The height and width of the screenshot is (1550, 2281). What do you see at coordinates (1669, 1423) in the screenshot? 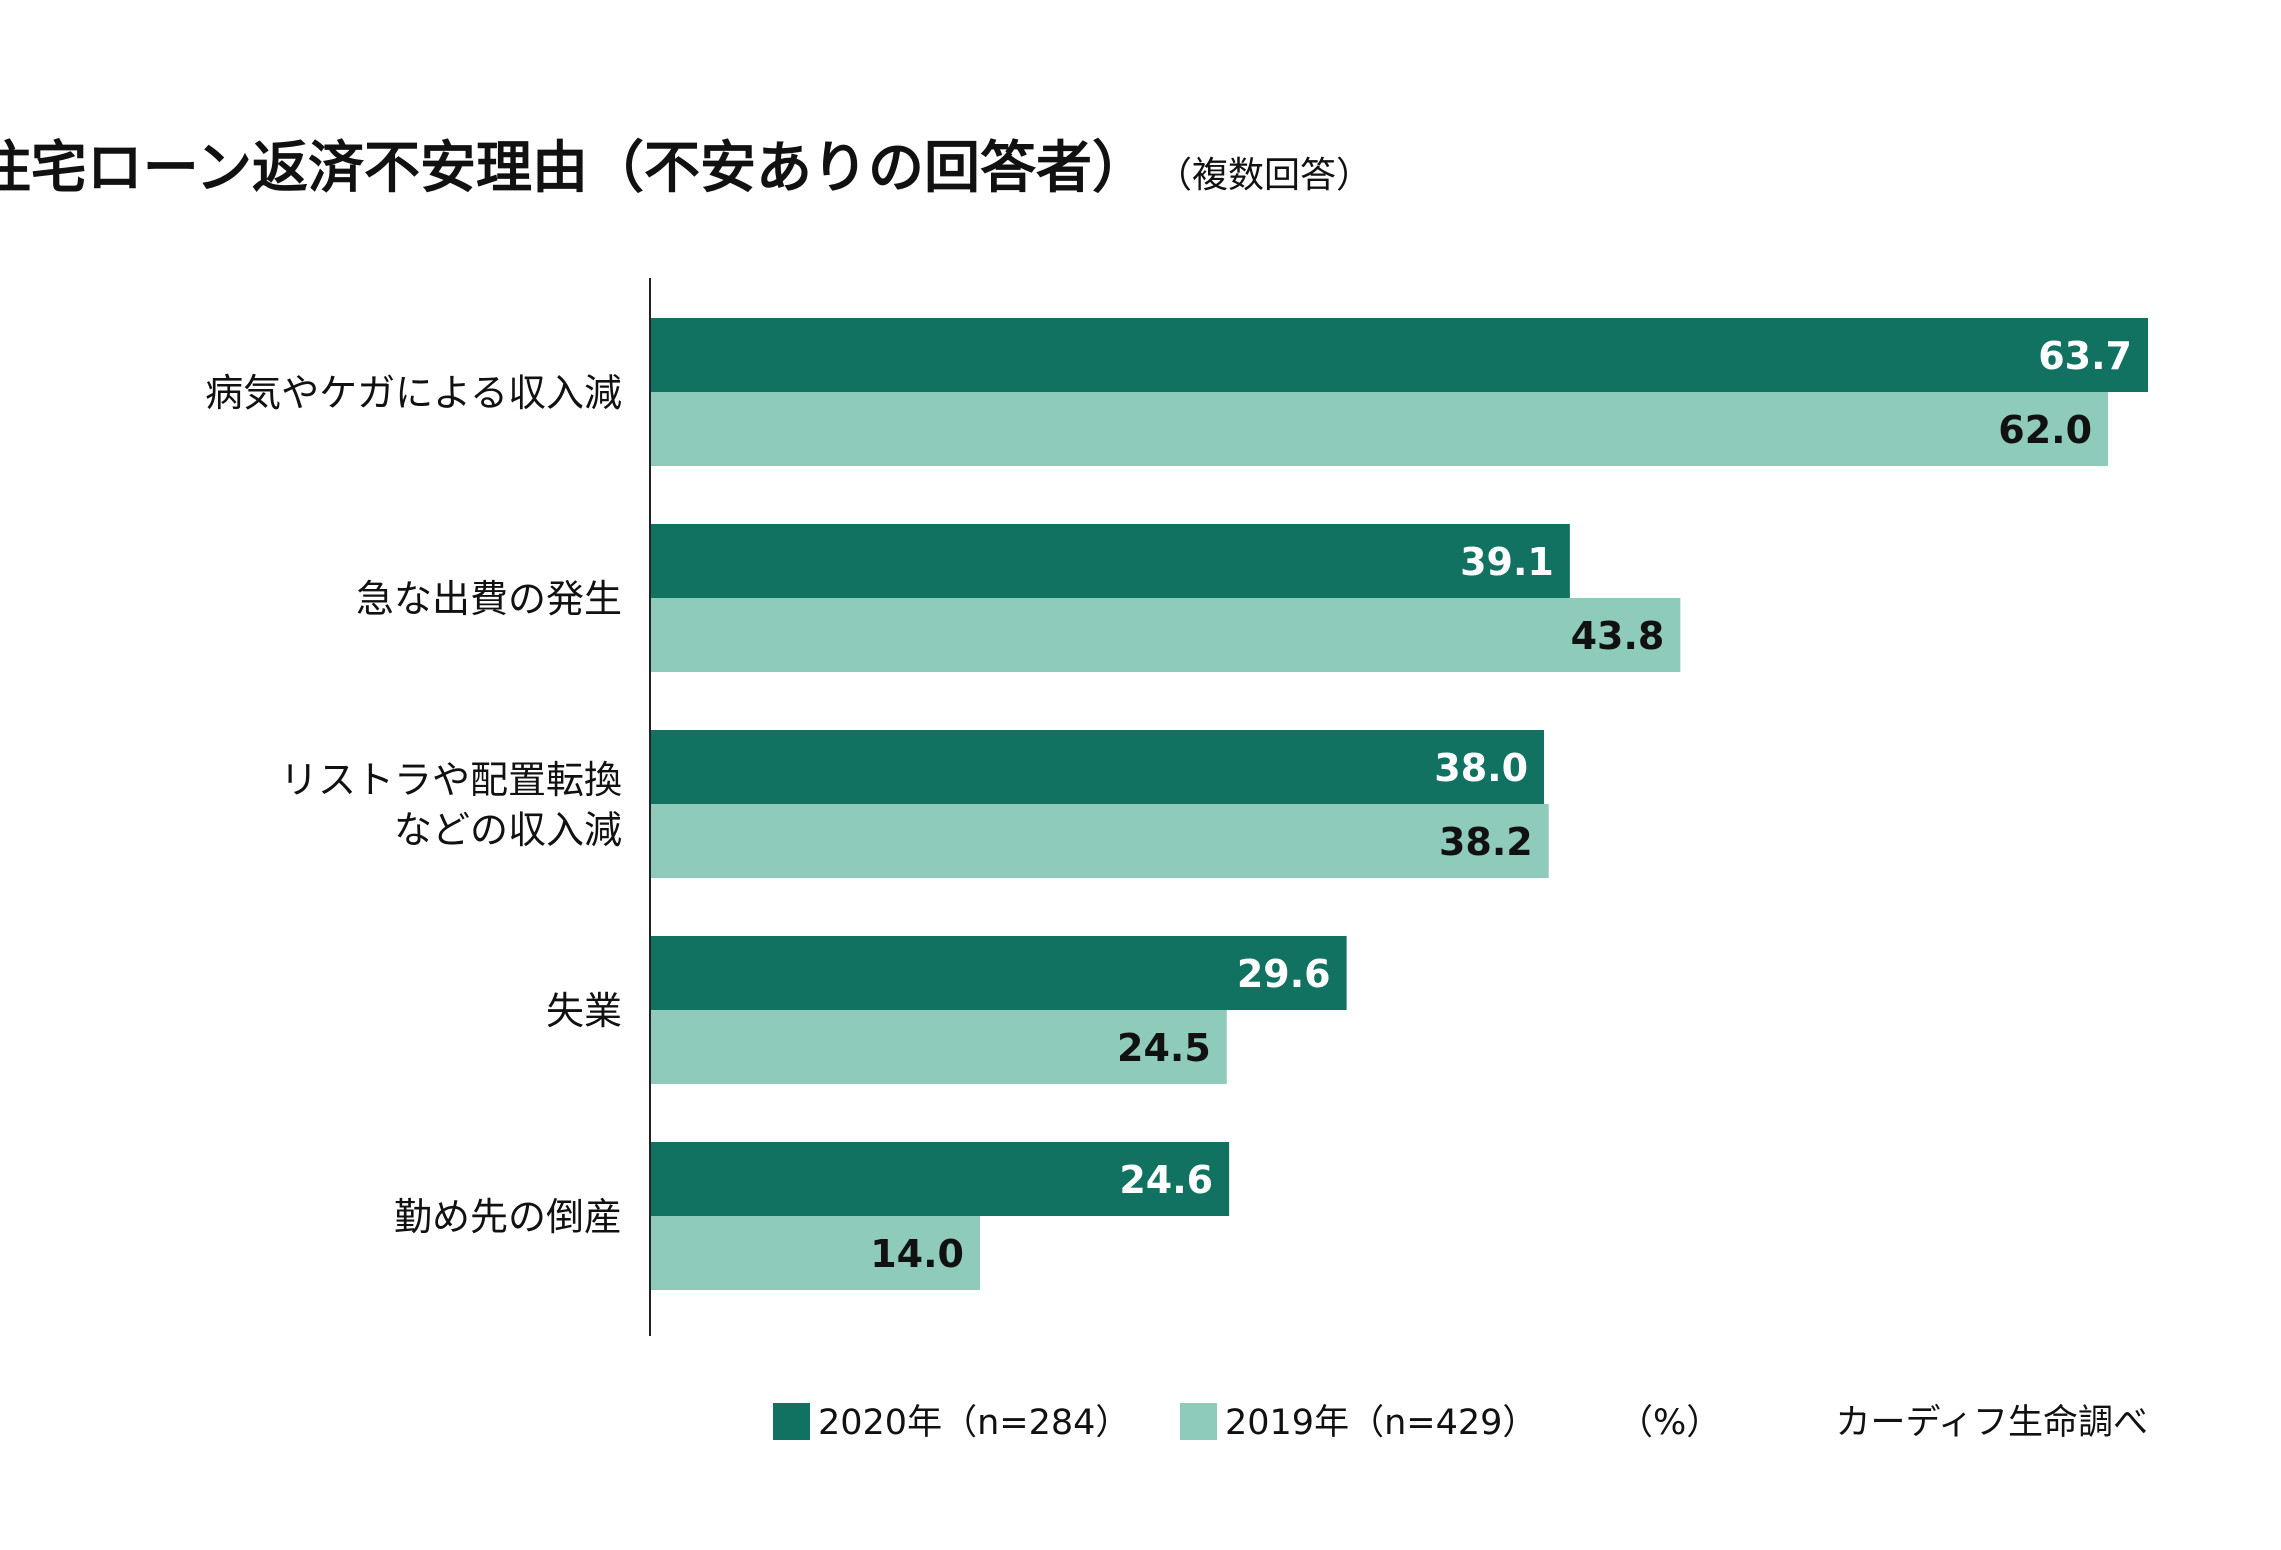
I see `unit-label: （%）` at bounding box center [1669, 1423].